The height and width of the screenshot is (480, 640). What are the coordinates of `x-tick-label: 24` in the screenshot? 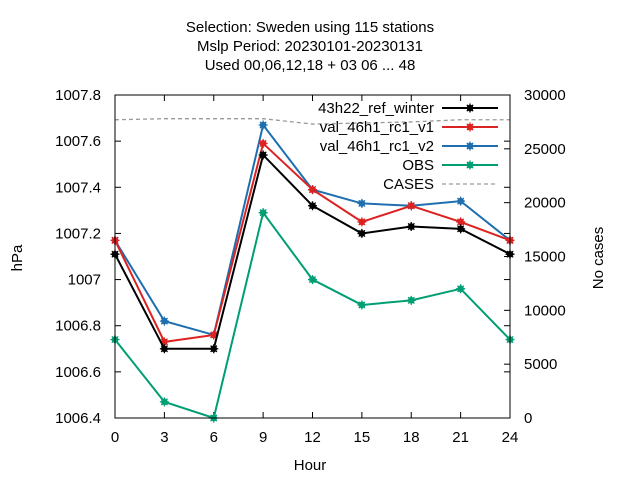 It's located at (510, 437).